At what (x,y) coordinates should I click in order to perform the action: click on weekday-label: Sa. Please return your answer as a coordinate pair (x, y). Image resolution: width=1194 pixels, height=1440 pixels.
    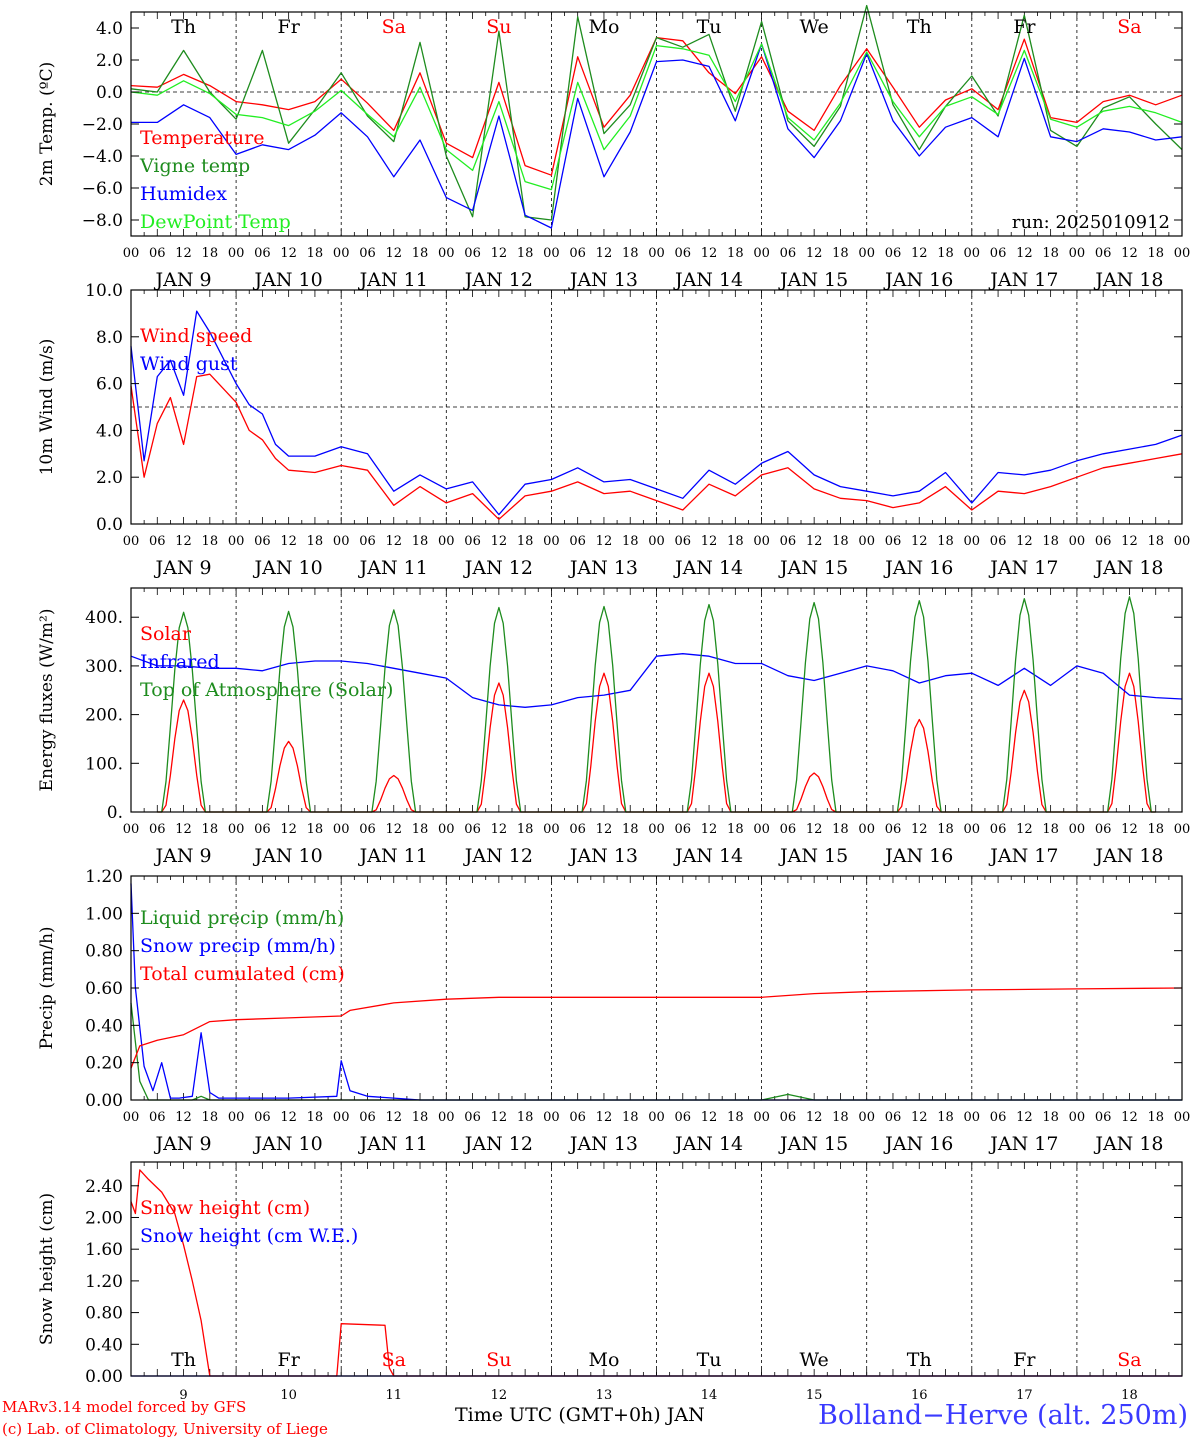
    Looking at the image, I should click on (1129, 27).